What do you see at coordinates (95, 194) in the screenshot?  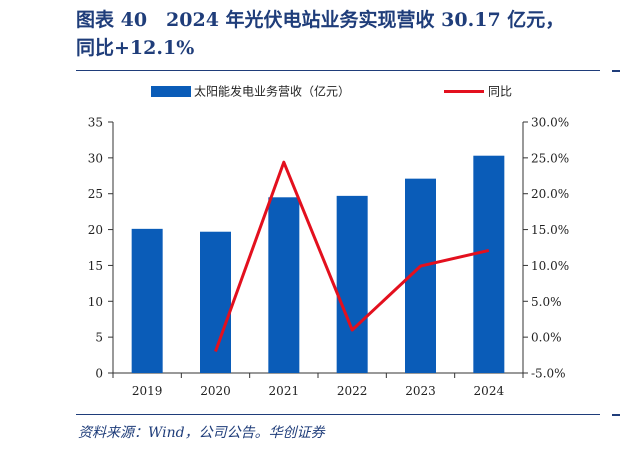 I see `y-left-tick-label: 25` at bounding box center [95, 194].